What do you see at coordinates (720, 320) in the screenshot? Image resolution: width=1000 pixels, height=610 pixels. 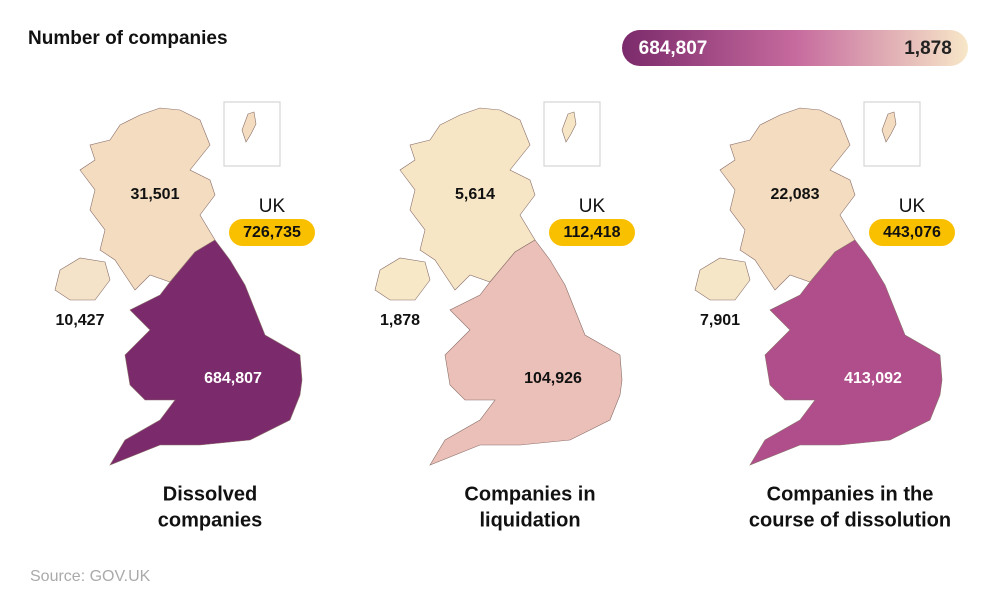 I see `northern-ireland-value: 7,901` at bounding box center [720, 320].